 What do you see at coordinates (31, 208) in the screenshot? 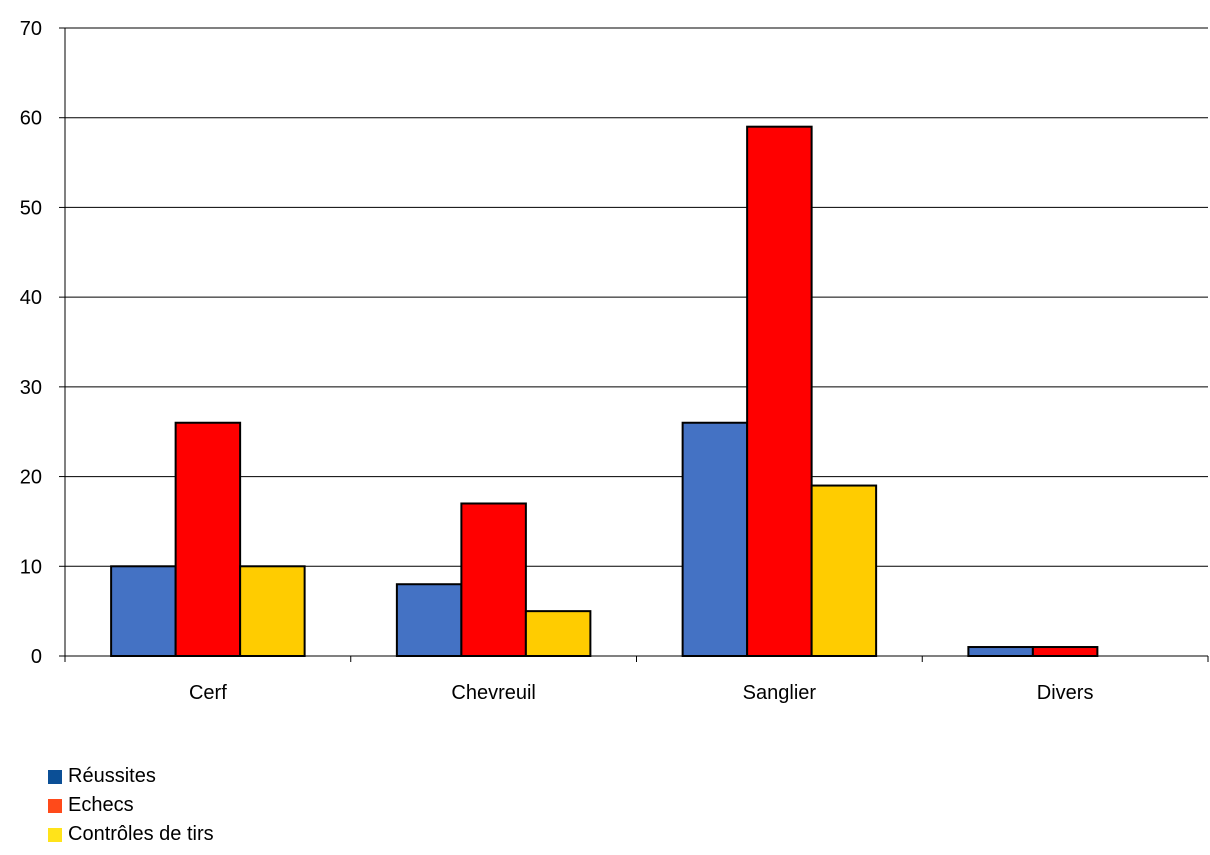
I see `y-tick-label: 50` at bounding box center [31, 208].